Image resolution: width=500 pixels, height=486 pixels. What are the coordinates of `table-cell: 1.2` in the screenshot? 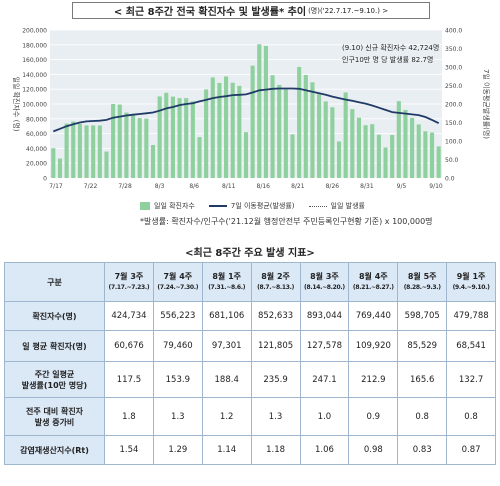 It's located at (226, 416).